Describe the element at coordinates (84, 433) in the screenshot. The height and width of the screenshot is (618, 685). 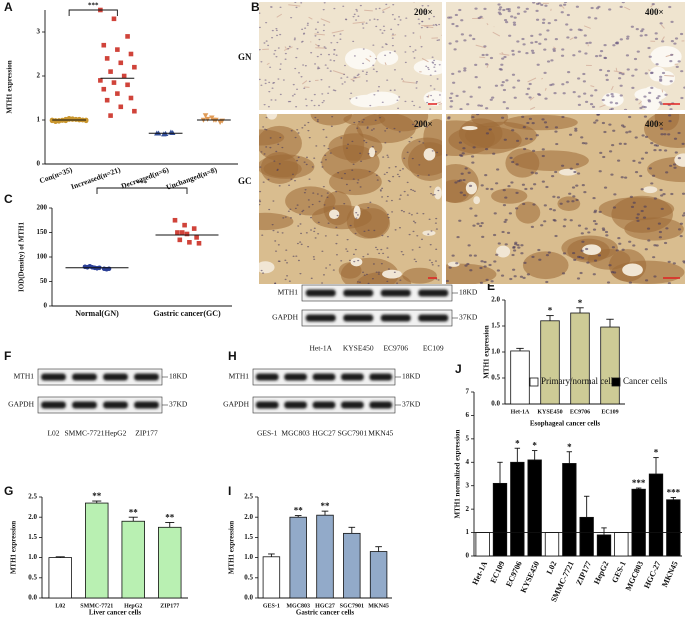
I see `lane-label: SMMC-7721` at that location.